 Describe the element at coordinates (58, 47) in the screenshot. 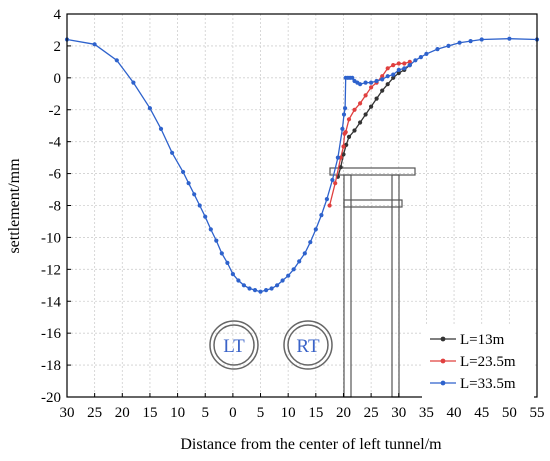

I see `y-tick-label: 2` at that location.